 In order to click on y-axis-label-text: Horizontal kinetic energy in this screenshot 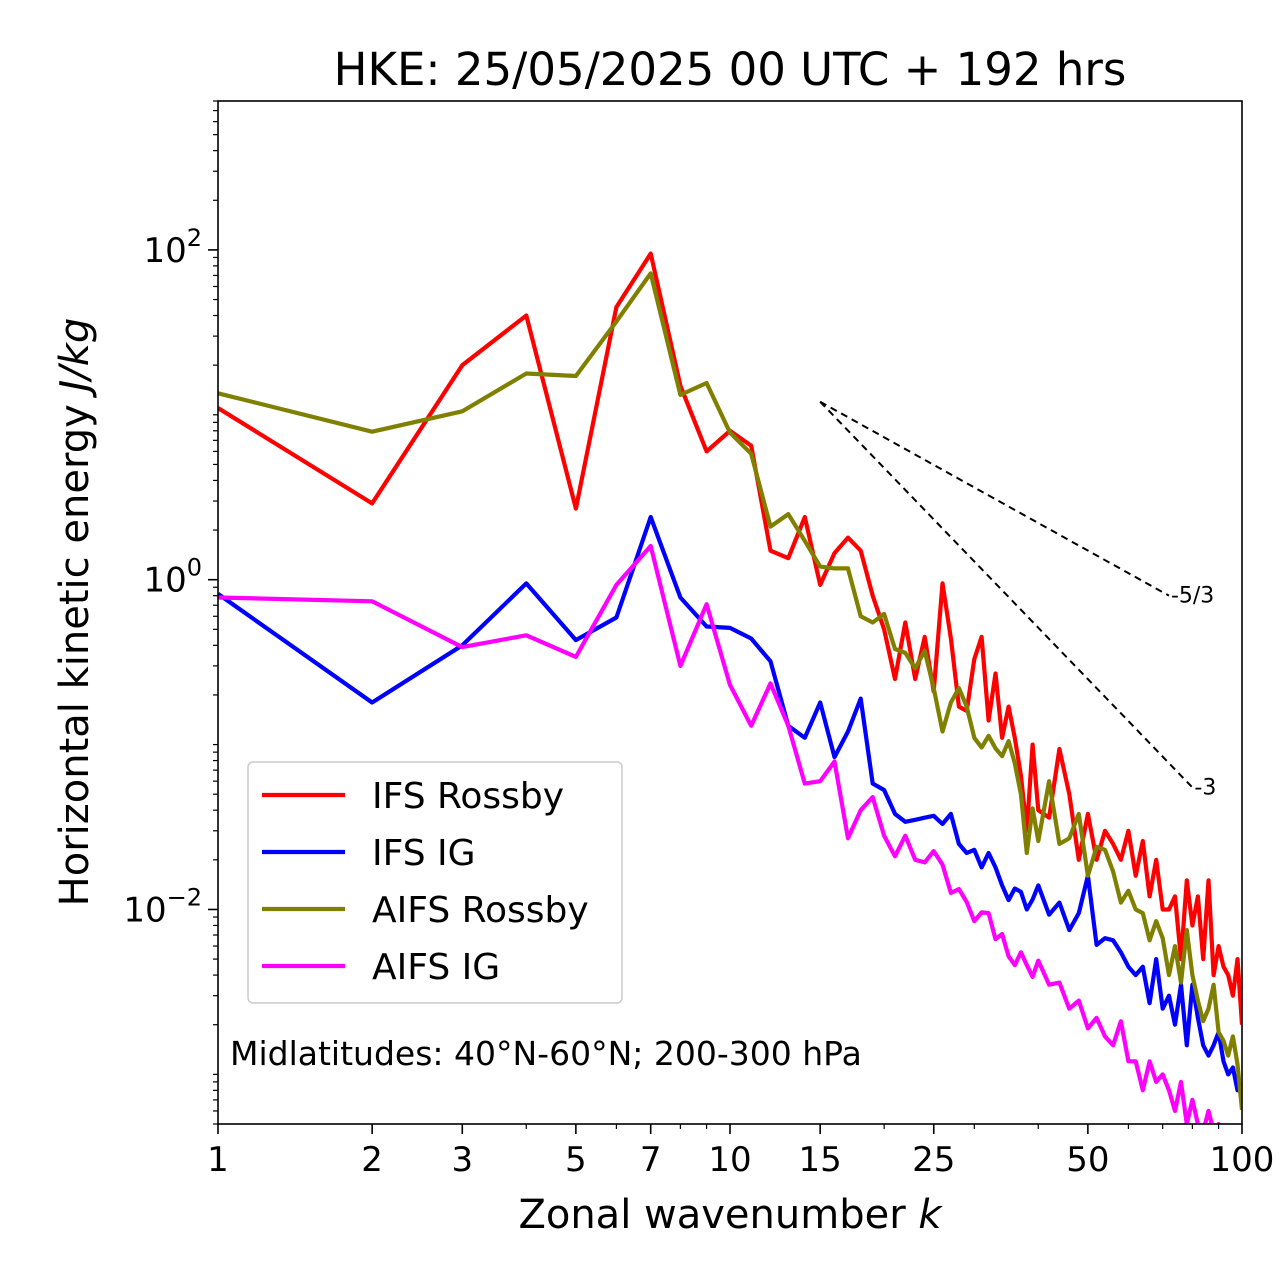, I will do `click(75, 655)`.